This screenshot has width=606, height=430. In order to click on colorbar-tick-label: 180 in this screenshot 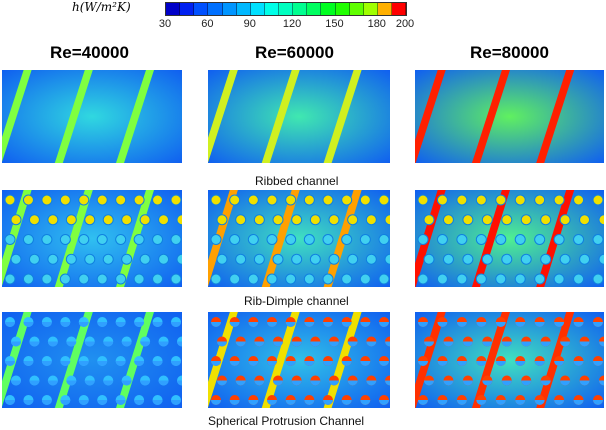, I will do `click(376, 24)`.